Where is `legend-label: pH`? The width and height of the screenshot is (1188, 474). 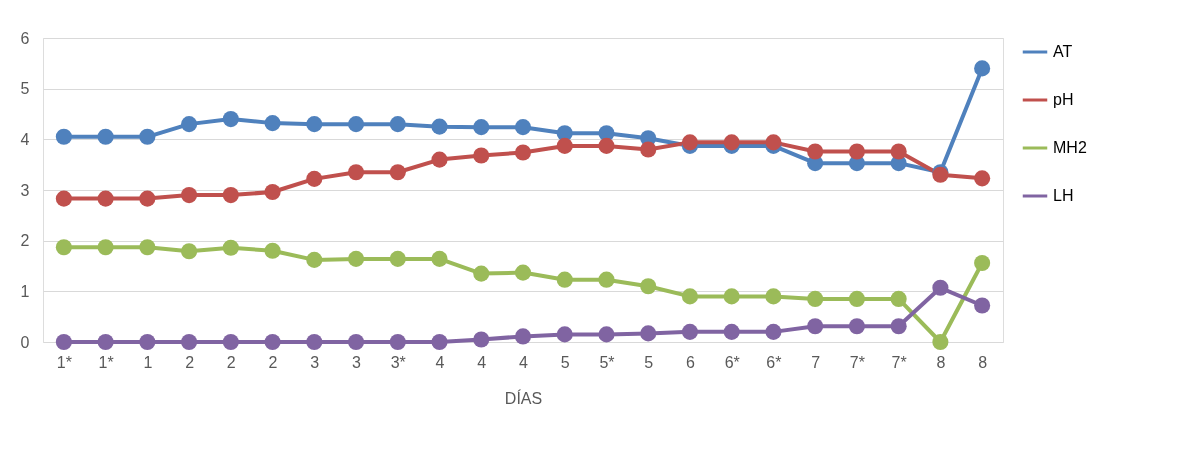 legend-label: pH is located at coordinates (1063, 99).